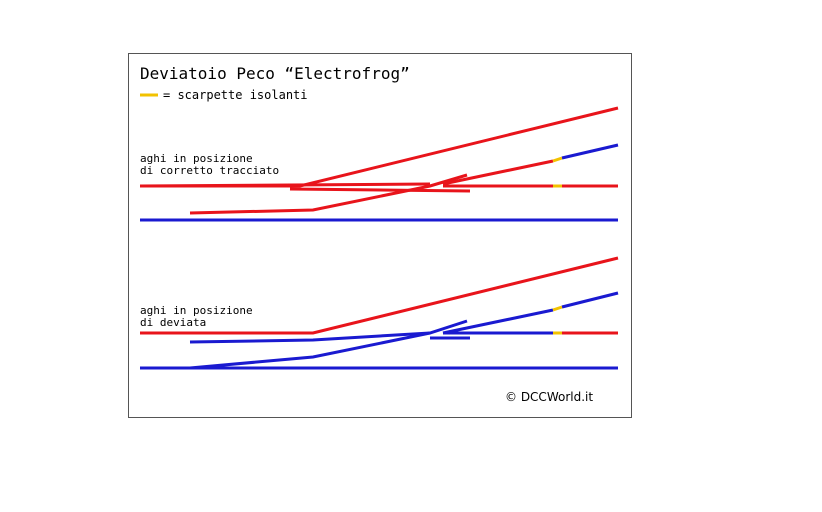  What do you see at coordinates (209, 170) in the screenshot?
I see `panel-label: di corretto tracciato` at bounding box center [209, 170].